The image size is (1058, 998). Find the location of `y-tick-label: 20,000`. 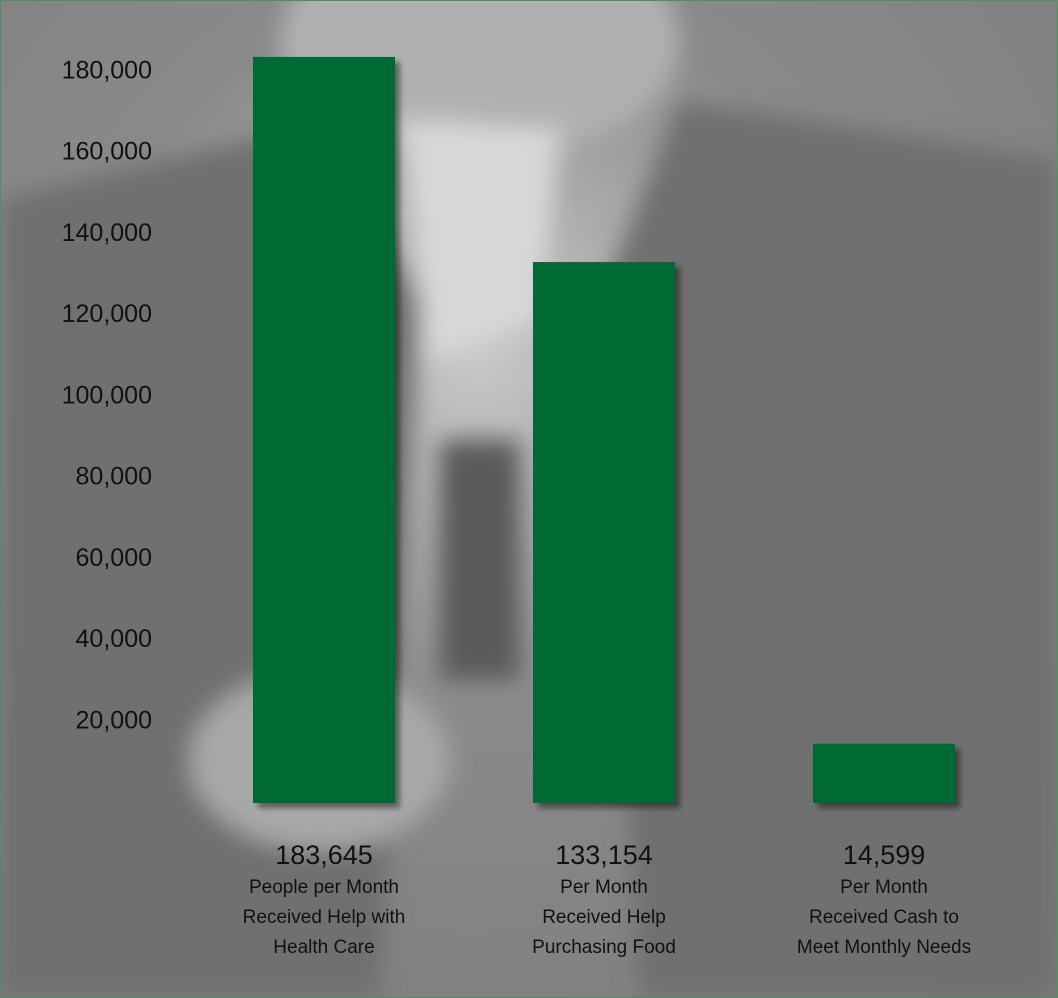

y-tick-label: 20,000 is located at coordinates (114, 720).